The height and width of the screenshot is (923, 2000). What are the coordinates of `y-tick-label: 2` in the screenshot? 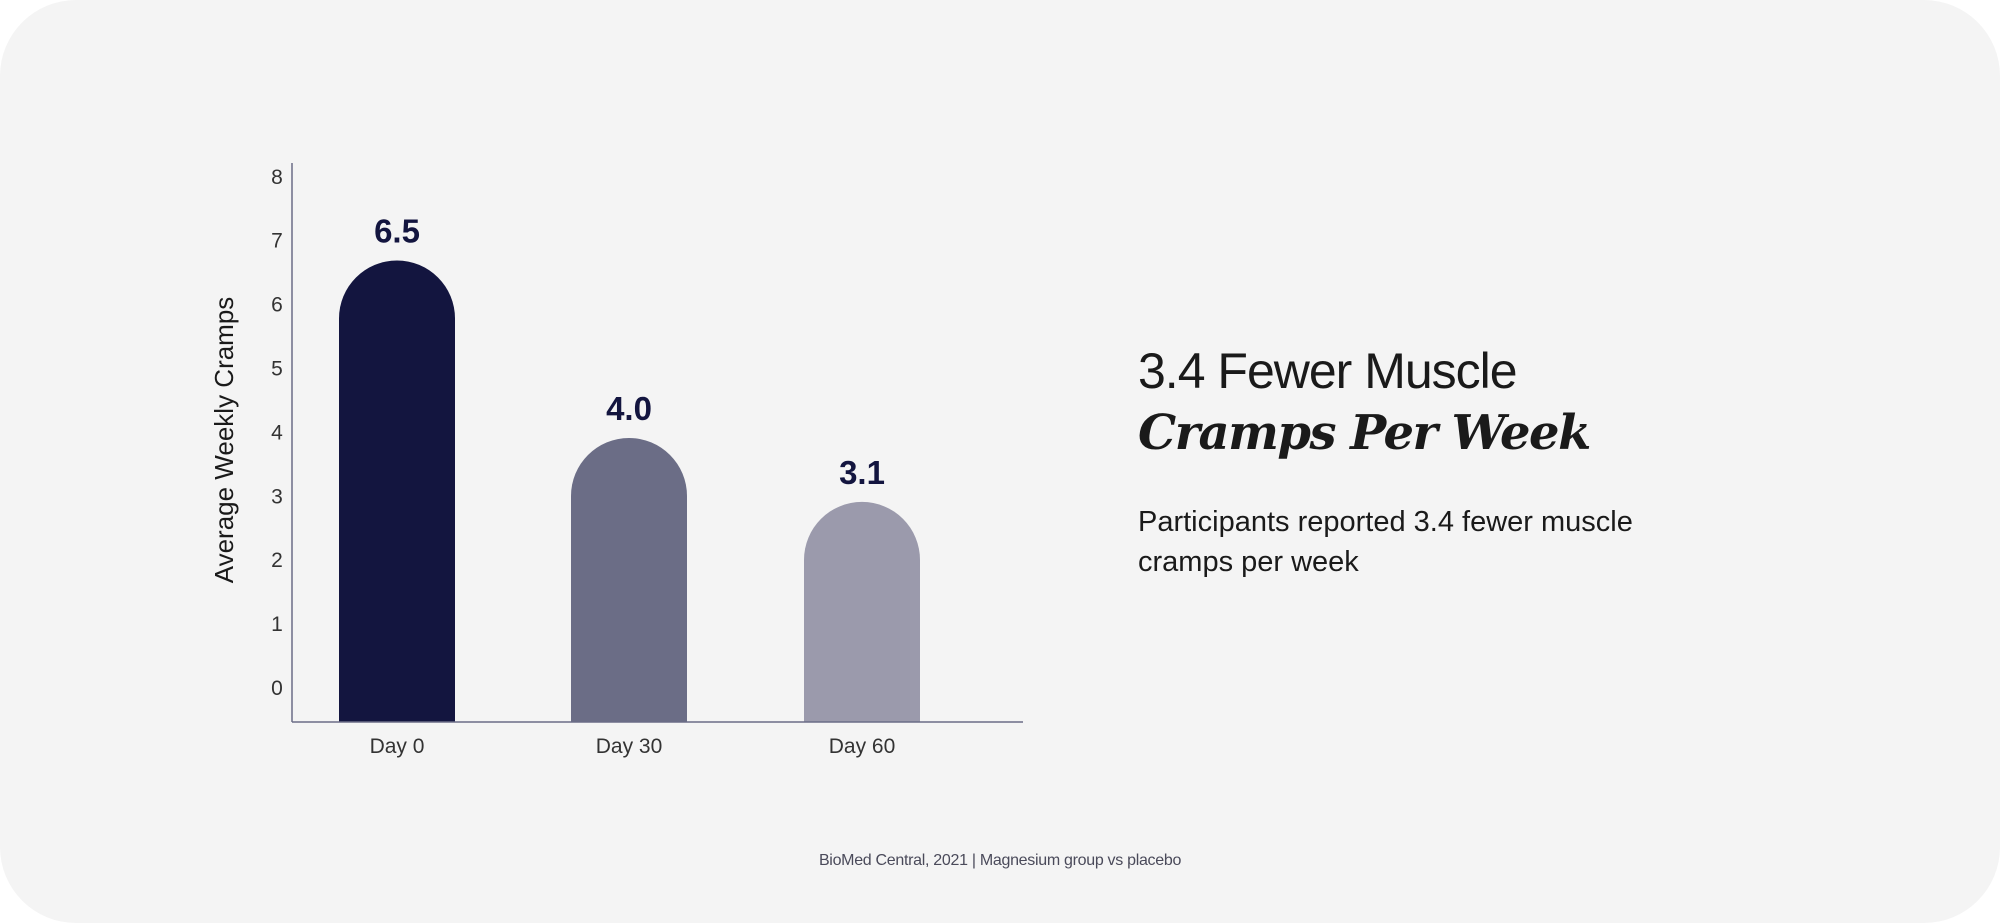 It's located at (277, 560).